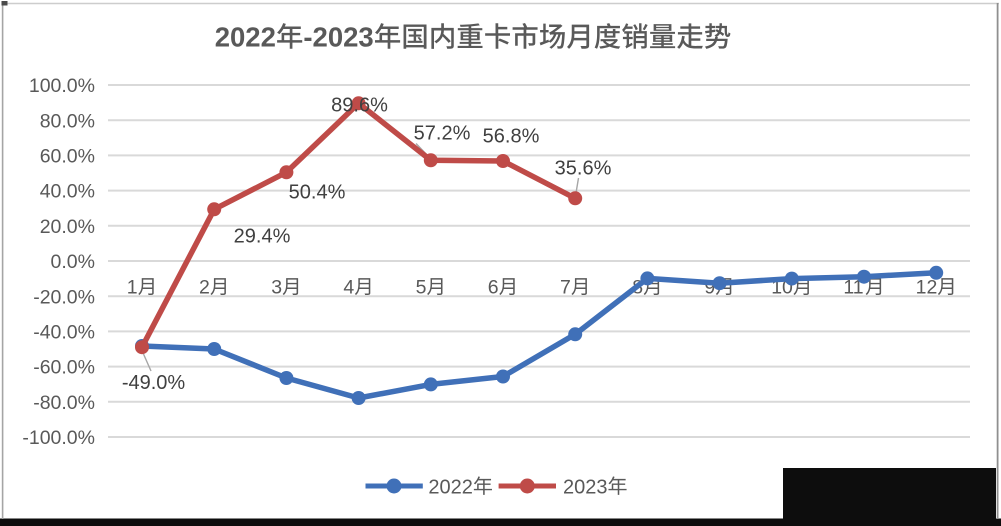 This screenshot has width=1001, height=526. Describe the element at coordinates (421, 288) in the screenshot. I see `svg-text: 5` at that location.